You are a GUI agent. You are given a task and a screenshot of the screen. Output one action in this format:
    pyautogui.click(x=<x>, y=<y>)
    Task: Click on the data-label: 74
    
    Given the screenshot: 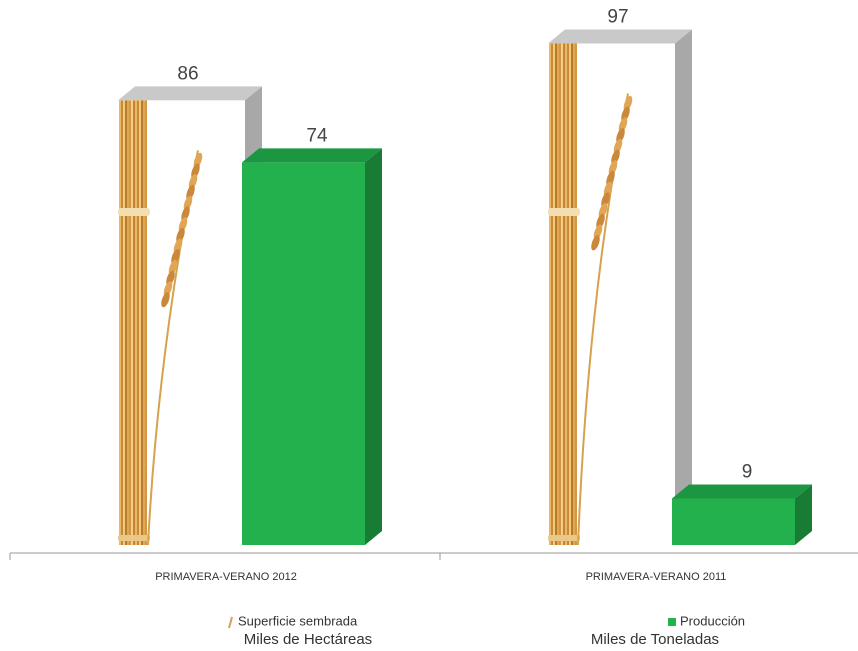 What is the action you would take?
    pyautogui.click(x=317, y=135)
    